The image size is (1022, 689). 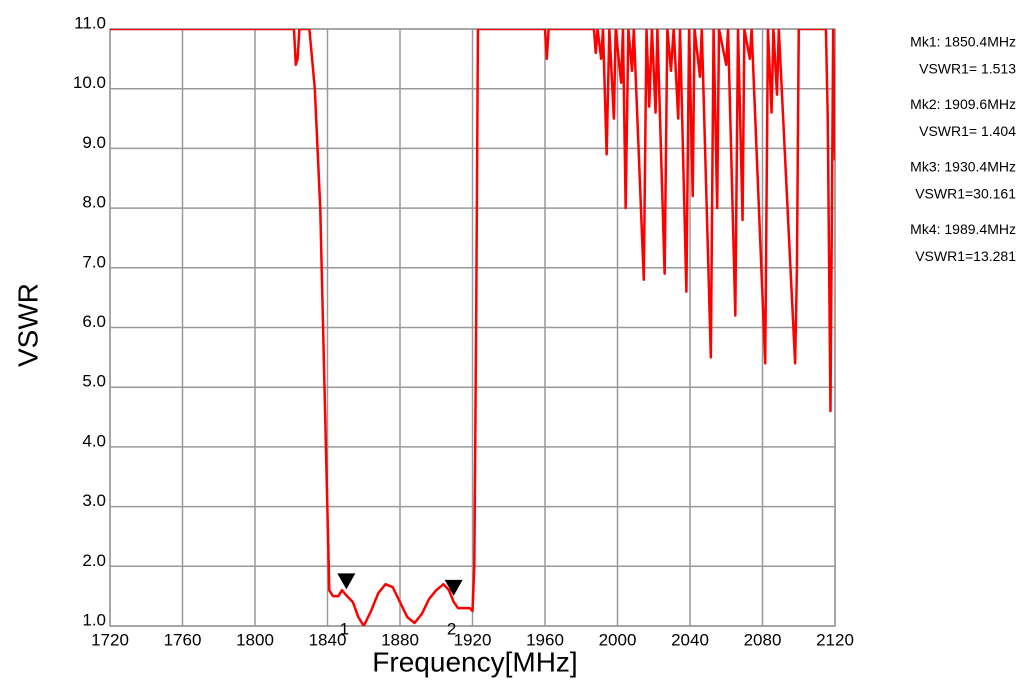 I want to click on readout-vswr: VSWR1=13.281, so click(x=965, y=256).